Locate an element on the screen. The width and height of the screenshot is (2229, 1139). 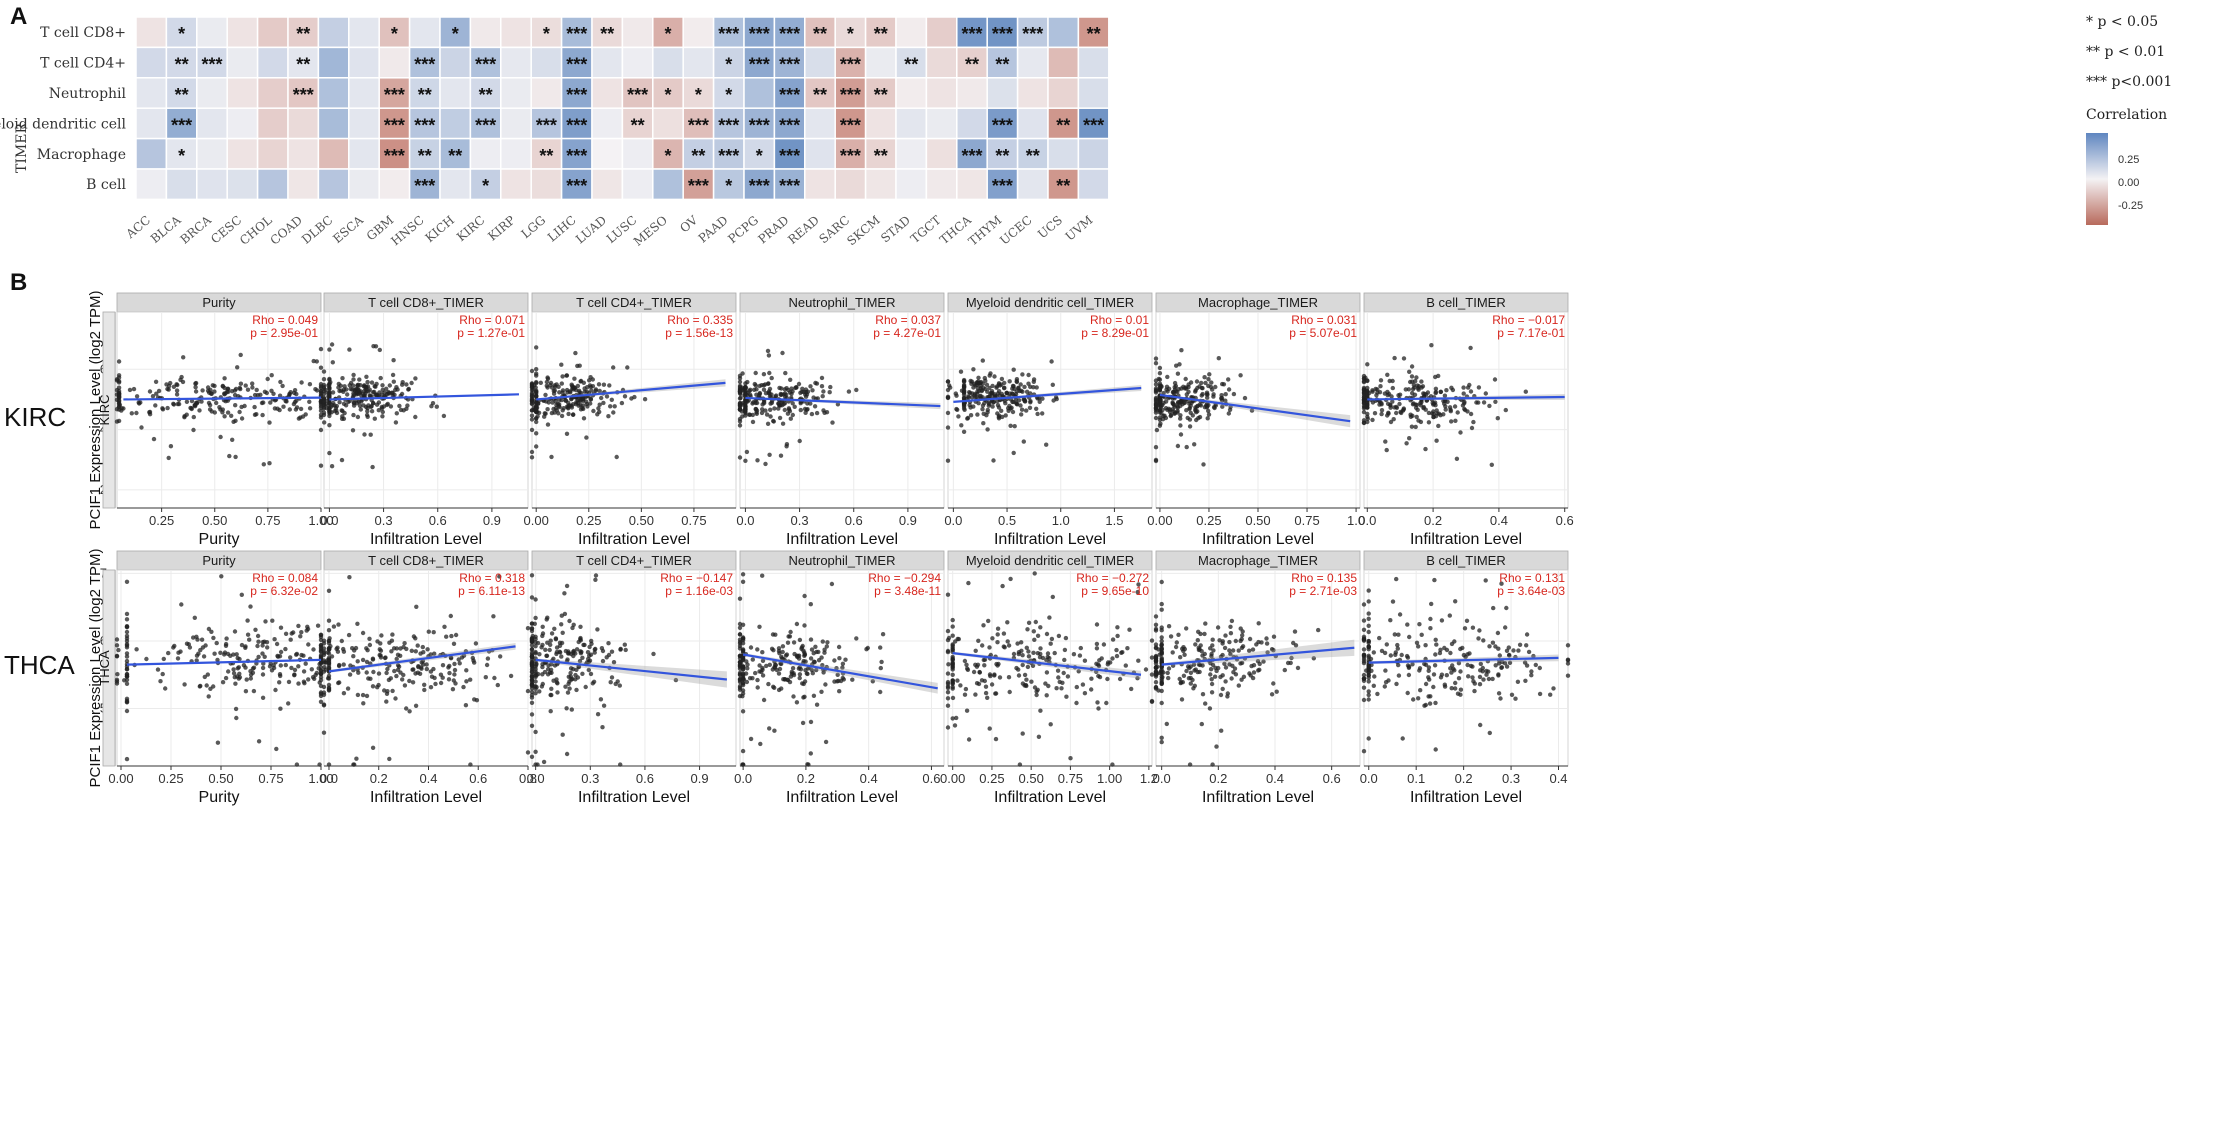
panel-strip-title: Macrophage_TIMER is located at coordinates (1258, 302).